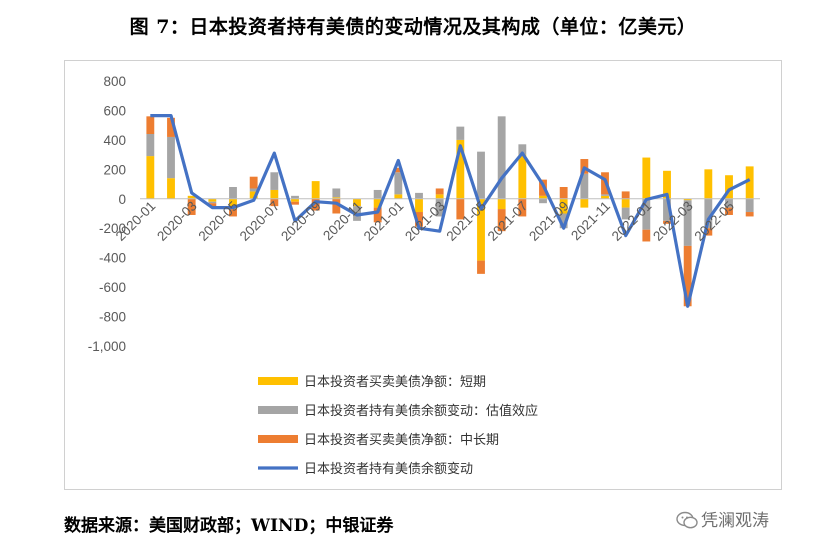  What do you see at coordinates (112, 258) in the screenshot?
I see `y-tick-label: -400` at bounding box center [112, 258].